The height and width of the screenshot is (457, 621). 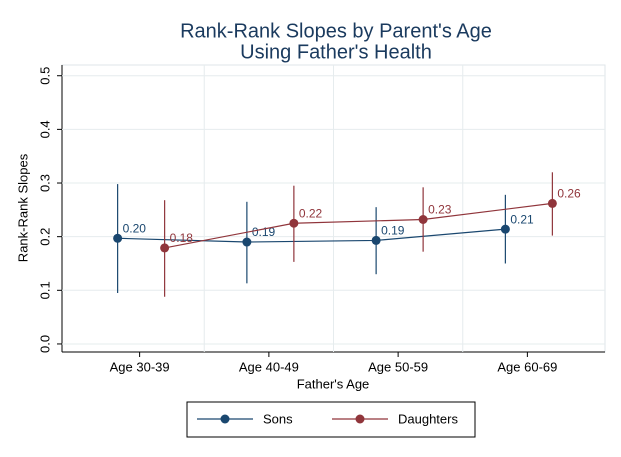 What do you see at coordinates (336, 52) in the screenshot?
I see `chart-subtitle: Using Father's Health` at bounding box center [336, 52].